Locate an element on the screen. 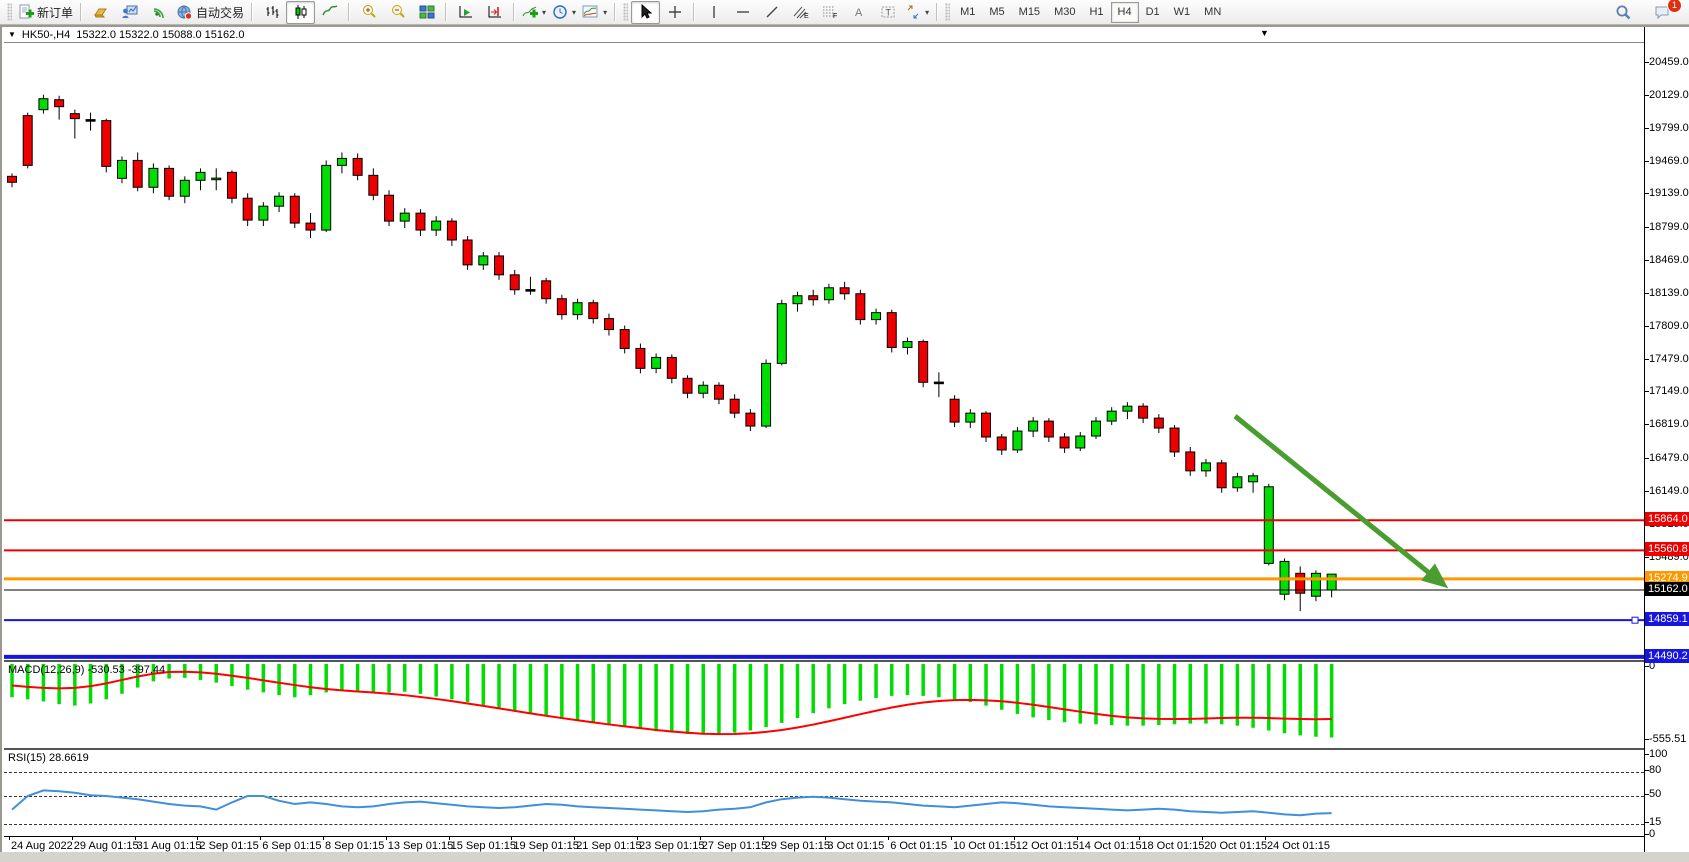  market-watch-button is located at coordinates (100, 12).